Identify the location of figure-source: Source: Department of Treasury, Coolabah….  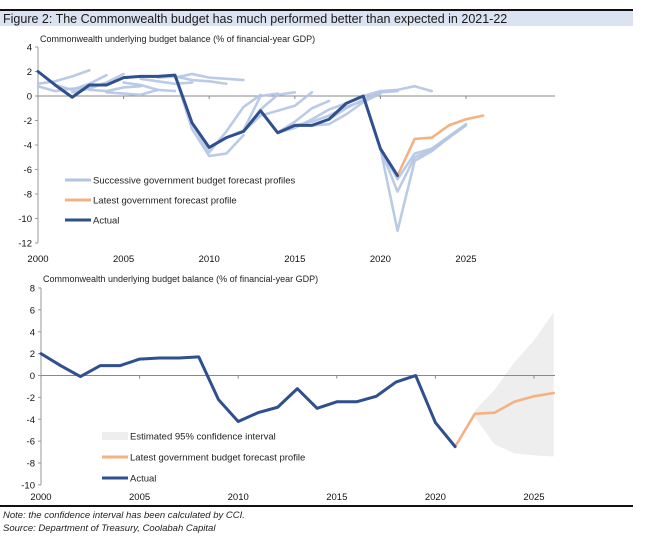
(109, 528).